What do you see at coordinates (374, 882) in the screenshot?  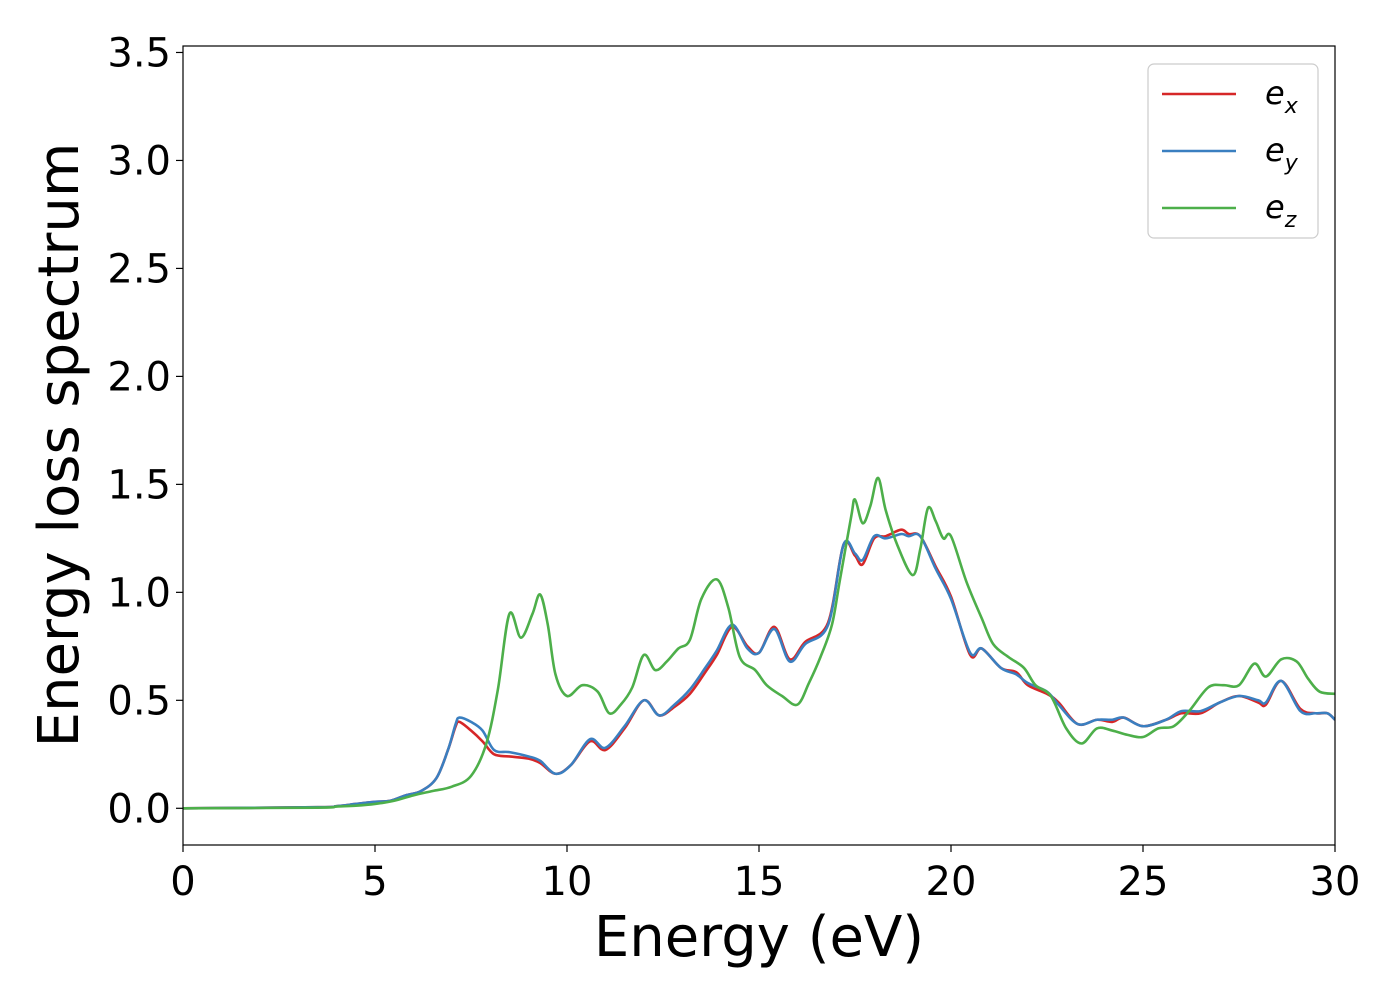 I see `x-tick-label: 5` at bounding box center [374, 882].